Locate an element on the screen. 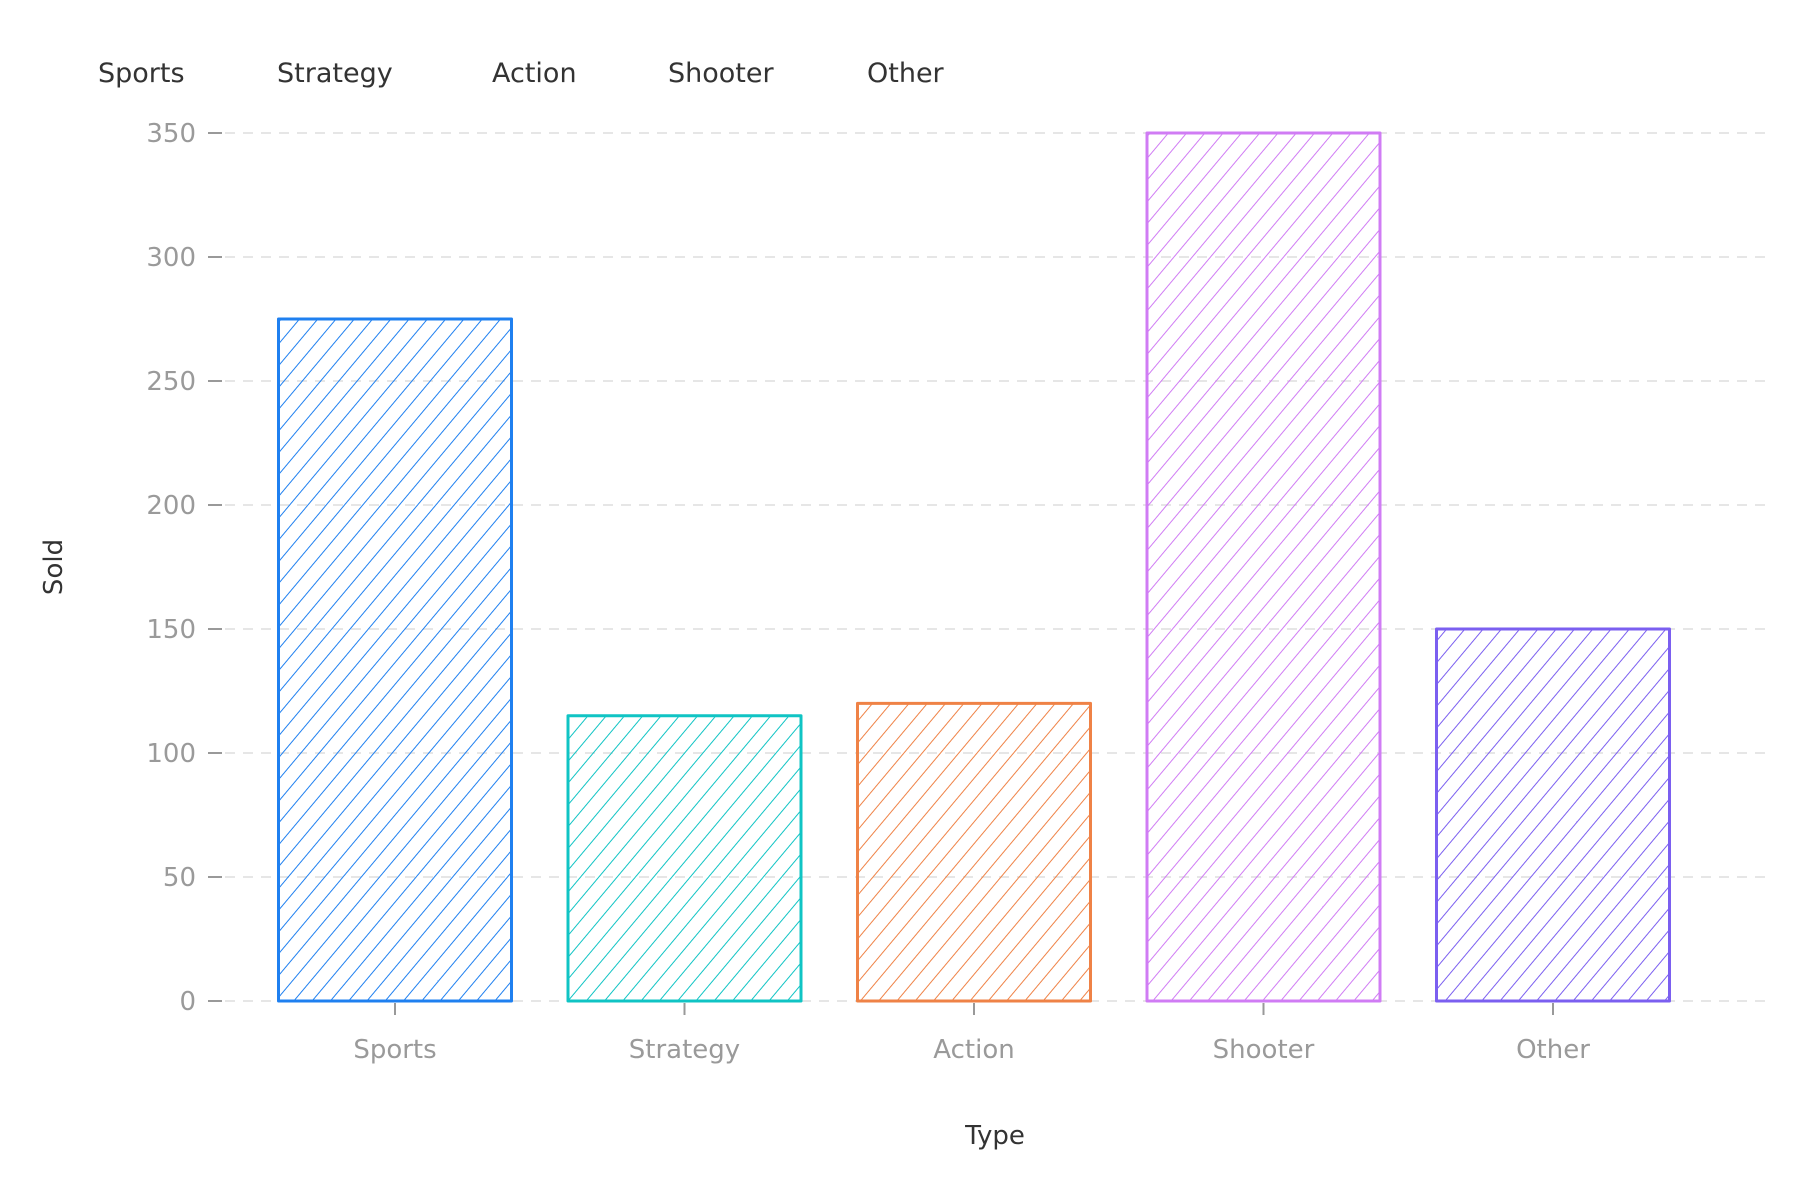 Image resolution: width=1800 pixels, height=1200 pixels. bar-strategy is located at coordinates (684, 858).